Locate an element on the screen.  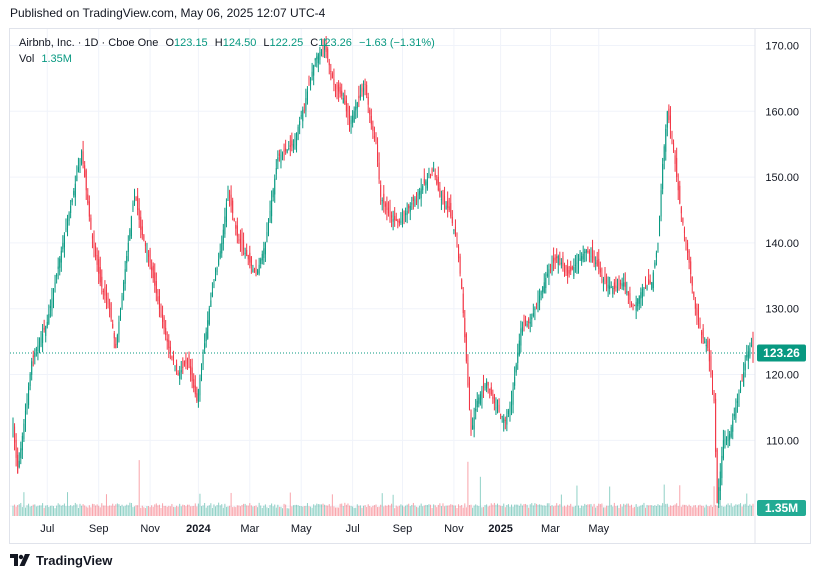
time-tick-label: 2024 is located at coordinates (198, 529).